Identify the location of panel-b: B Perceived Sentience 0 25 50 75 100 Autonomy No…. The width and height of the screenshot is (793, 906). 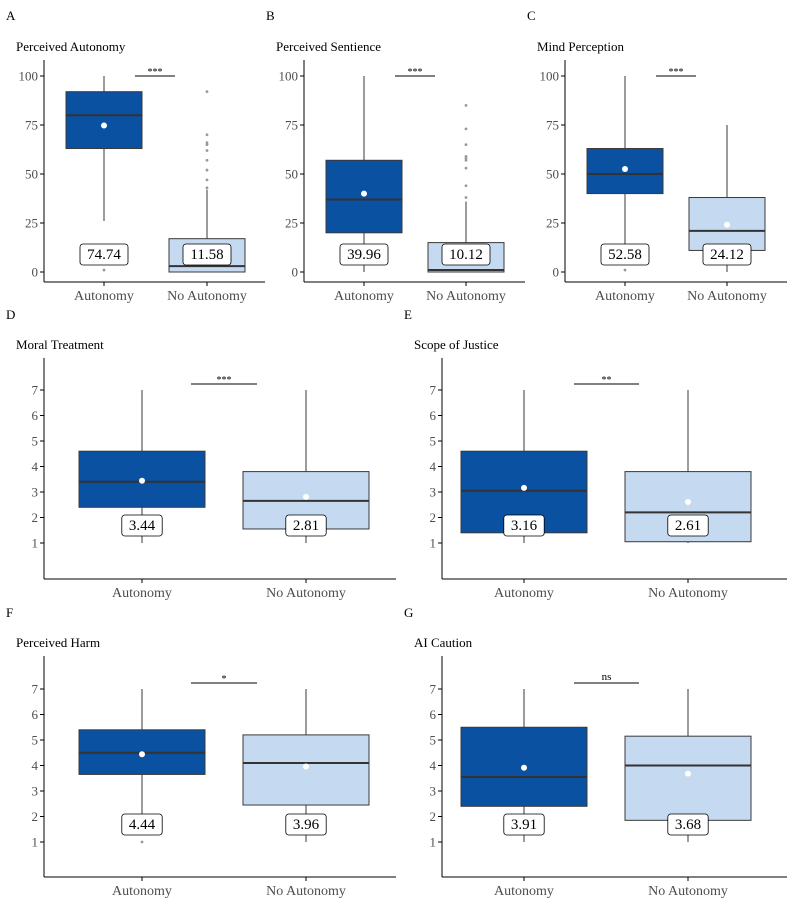
(395, 156).